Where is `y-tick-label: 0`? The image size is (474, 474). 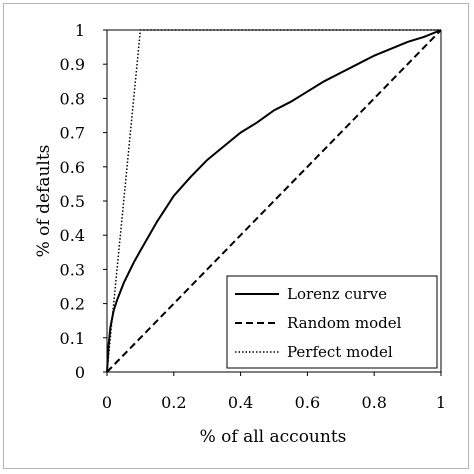 y-tick-label: 0 is located at coordinates (80, 372).